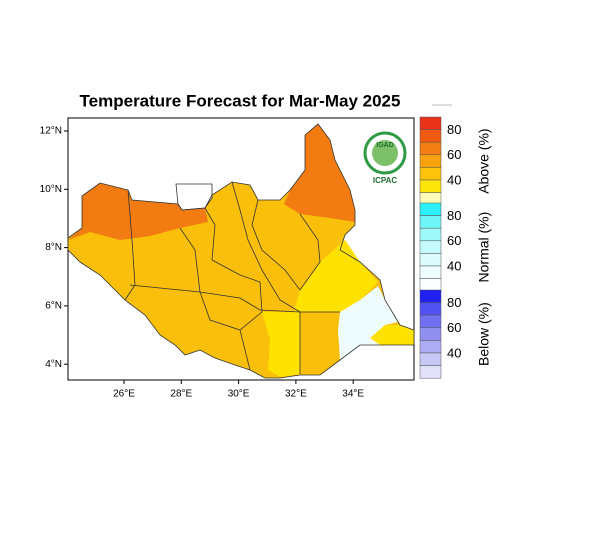  Describe the element at coordinates (51, 189) in the screenshot. I see `lat-tick-label: 10°N` at that location.